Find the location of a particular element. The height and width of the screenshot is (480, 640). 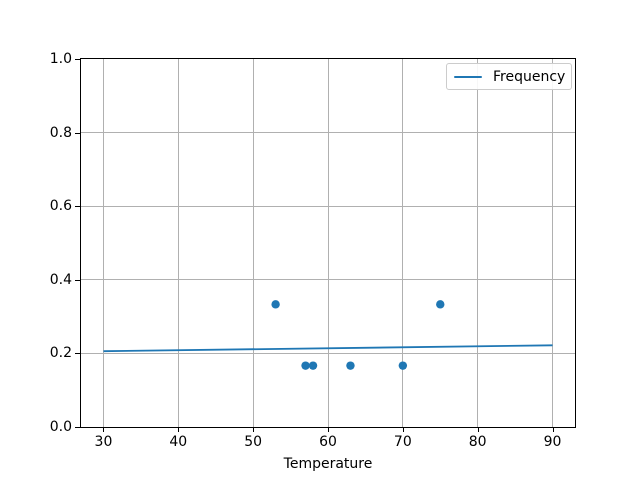

x-axis-label: Temperature is located at coordinates (328, 464).